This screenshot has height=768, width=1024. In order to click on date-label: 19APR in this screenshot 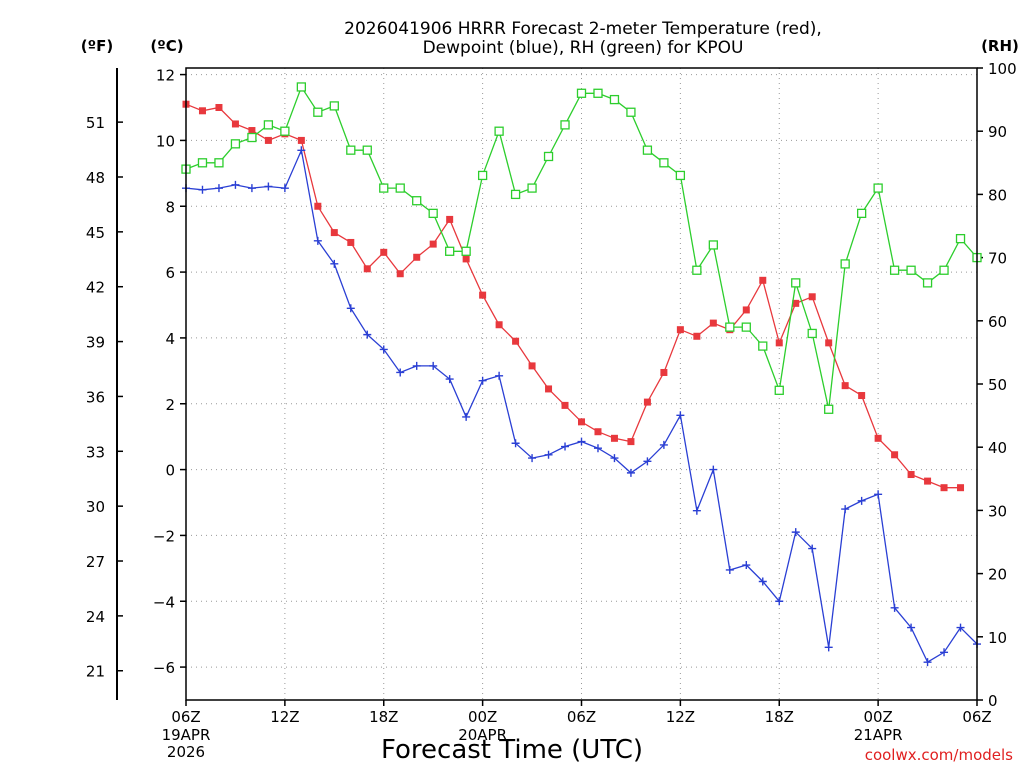, I will do `click(186, 735)`.